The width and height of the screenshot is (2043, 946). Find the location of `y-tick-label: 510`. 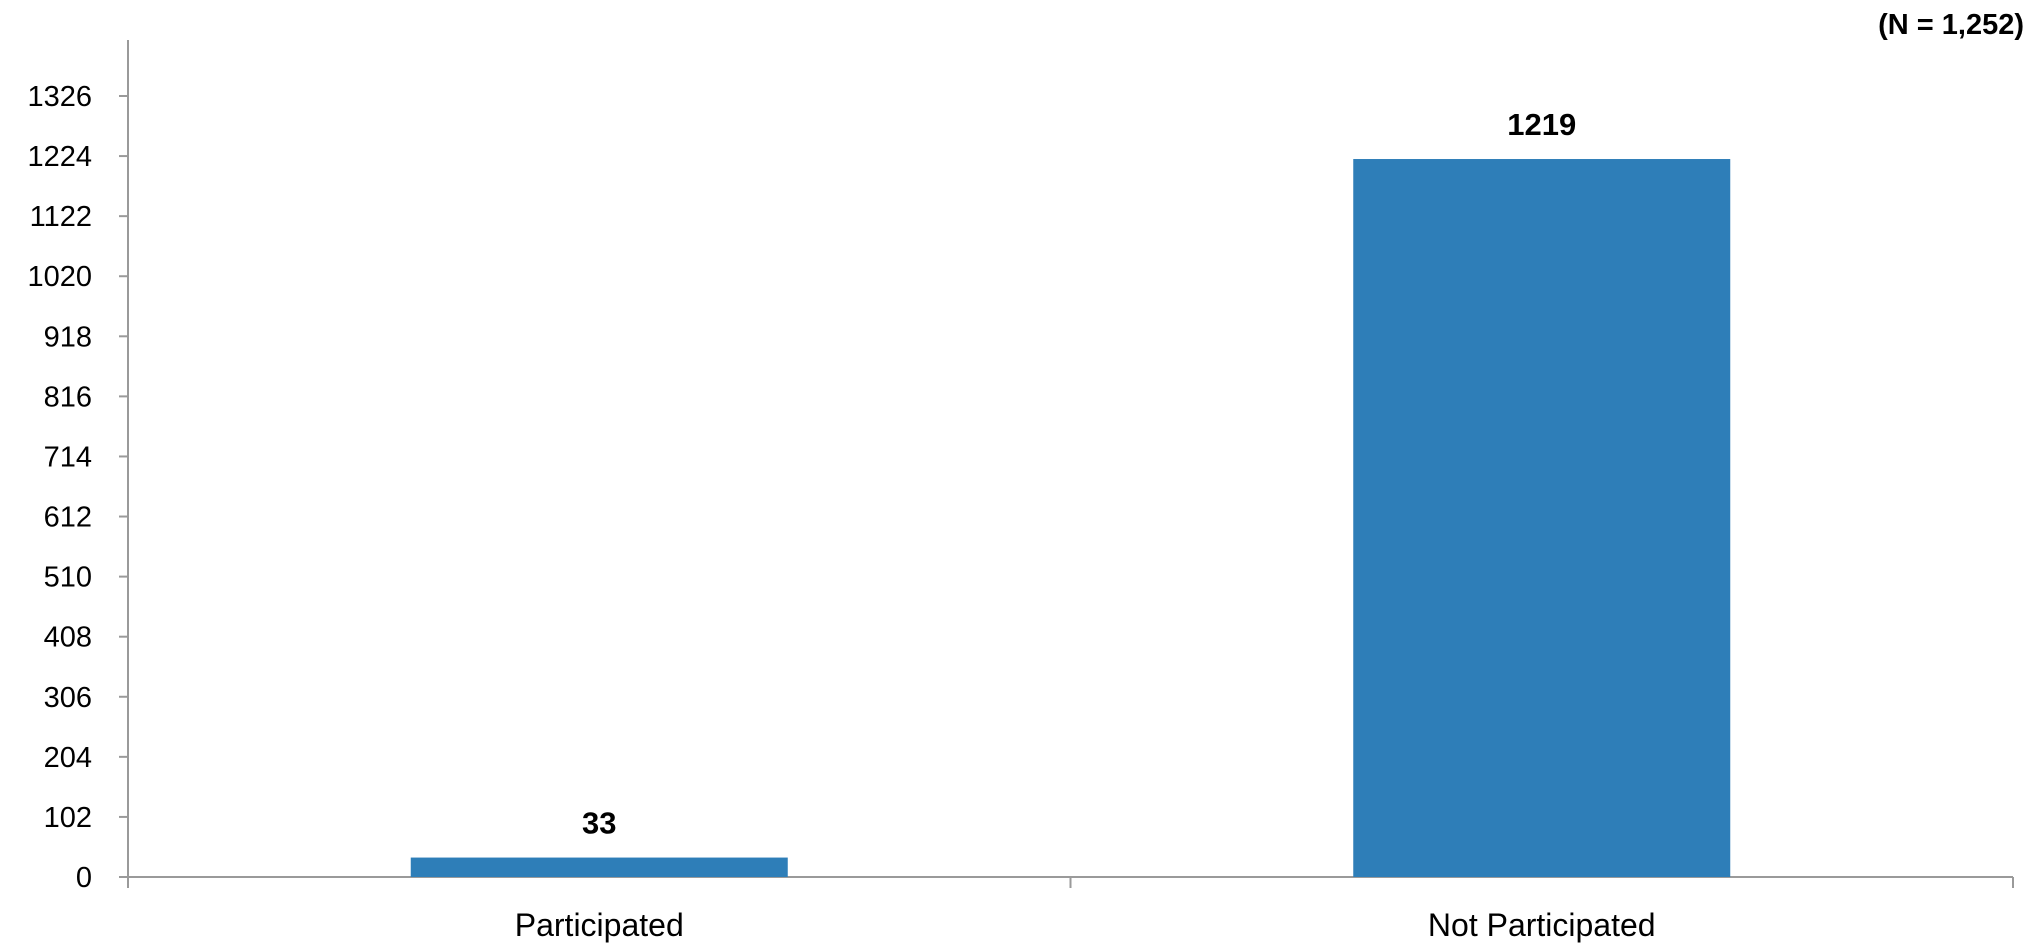

y-tick-label: 510 is located at coordinates (68, 578).